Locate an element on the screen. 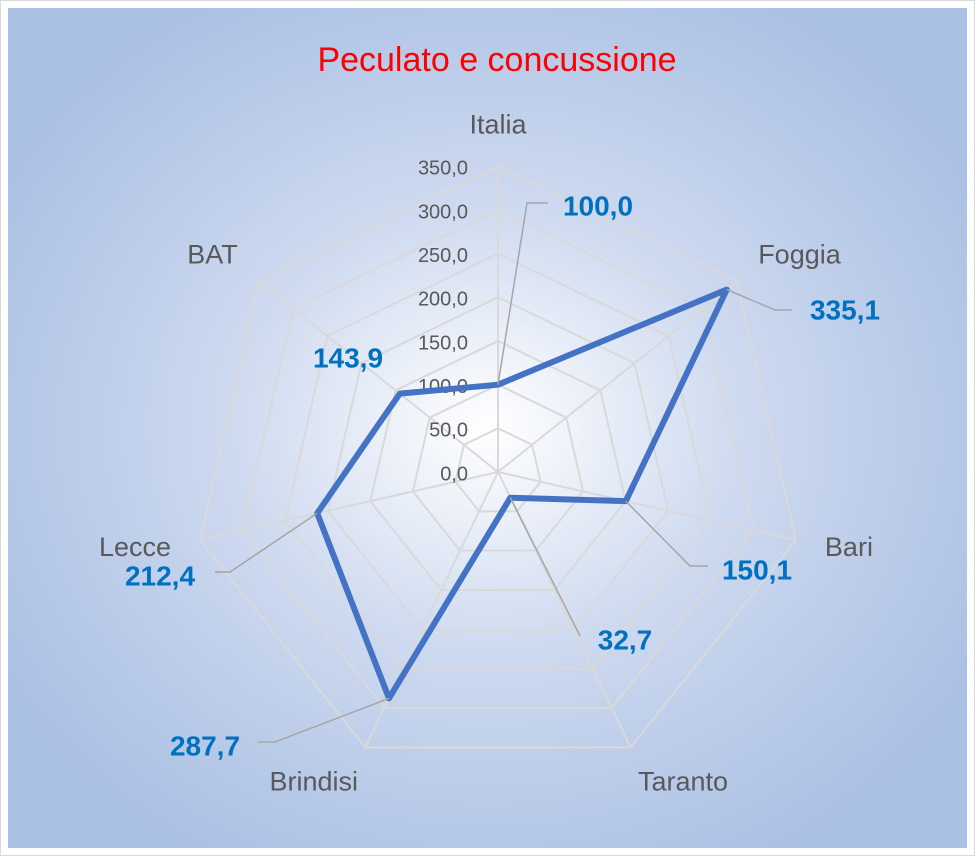 The image size is (975, 856). category-label: Foggia is located at coordinates (800, 255).